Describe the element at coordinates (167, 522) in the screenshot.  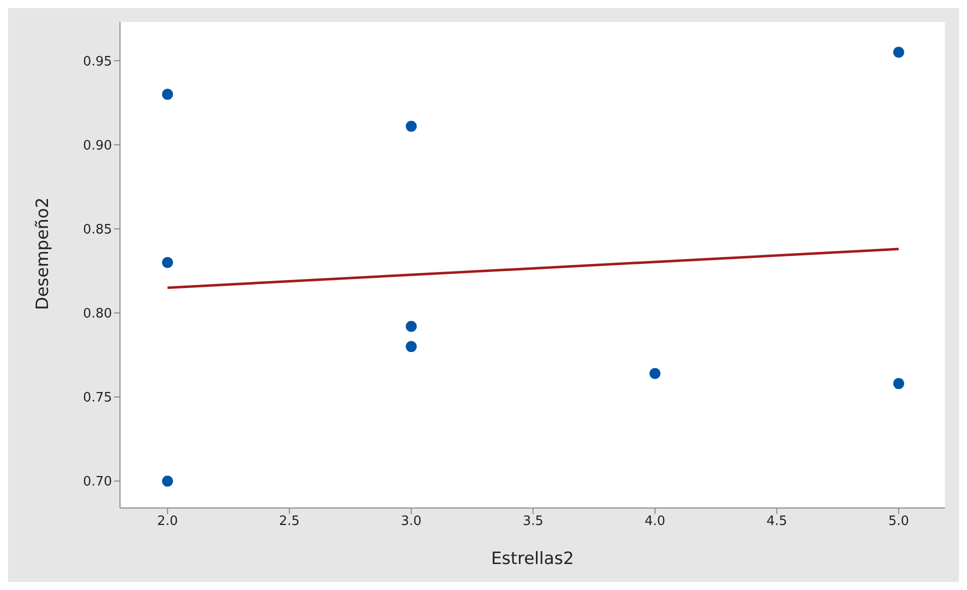
I see `x-tick-label: 2.0` at that location.